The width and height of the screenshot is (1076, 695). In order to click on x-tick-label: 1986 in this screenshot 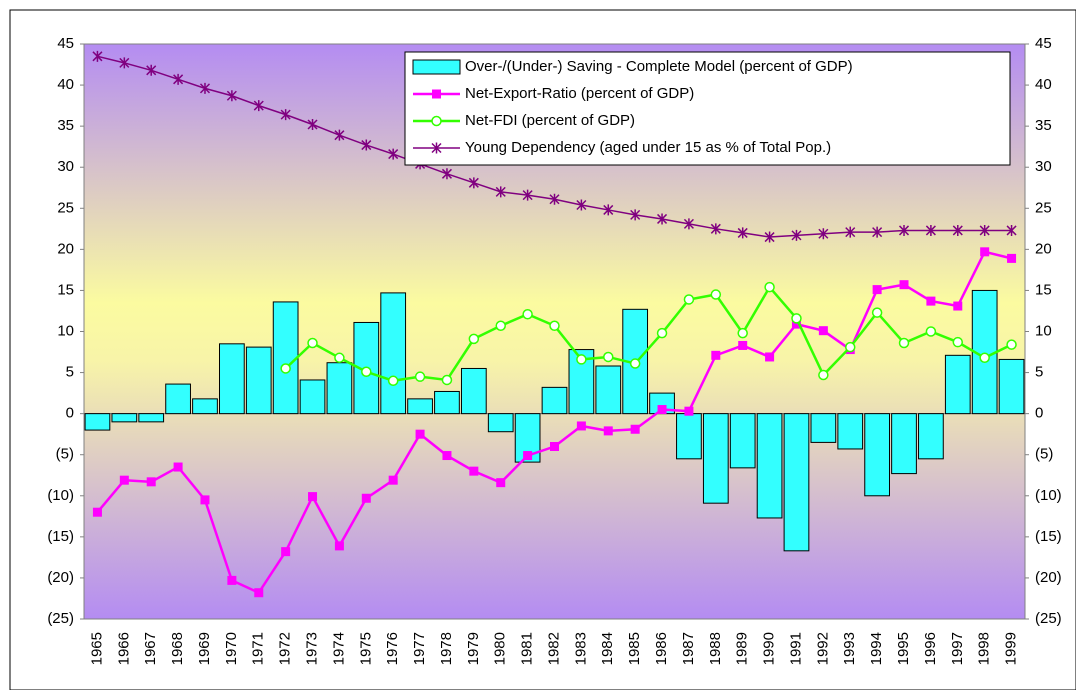, I will do `click(661, 648)`.